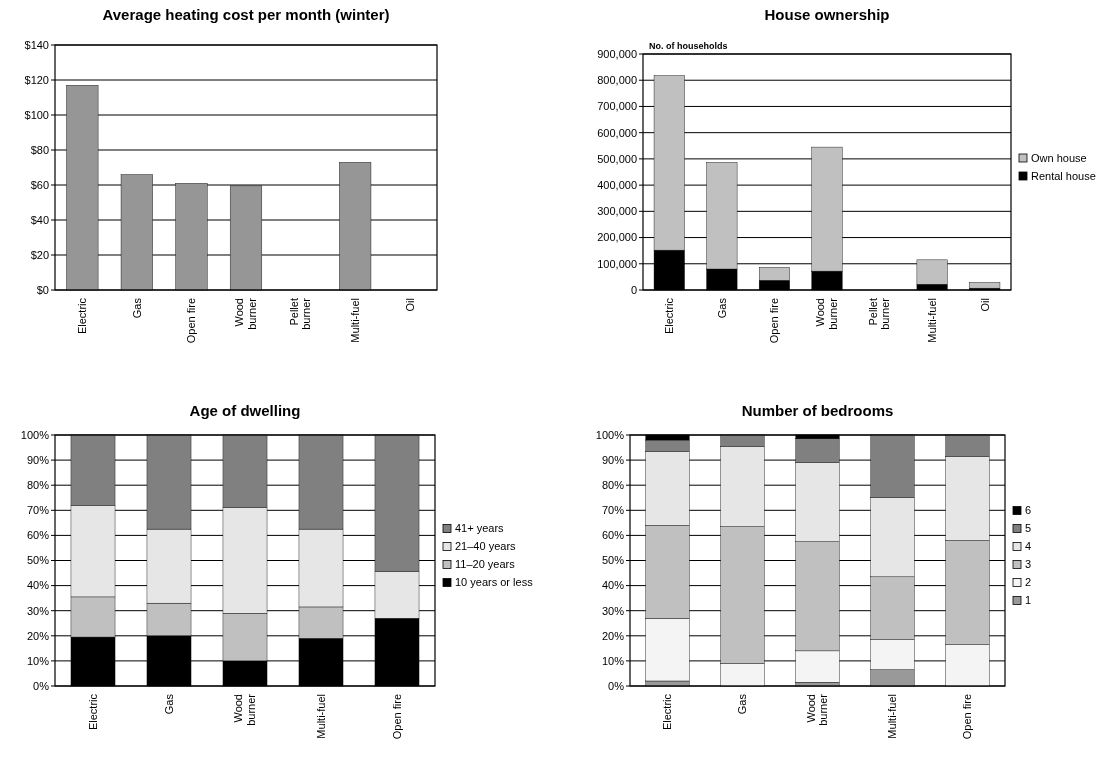 The width and height of the screenshot is (1114, 764). Describe the element at coordinates (1028, 564) in the screenshot. I see `legend-label: 3` at that location.